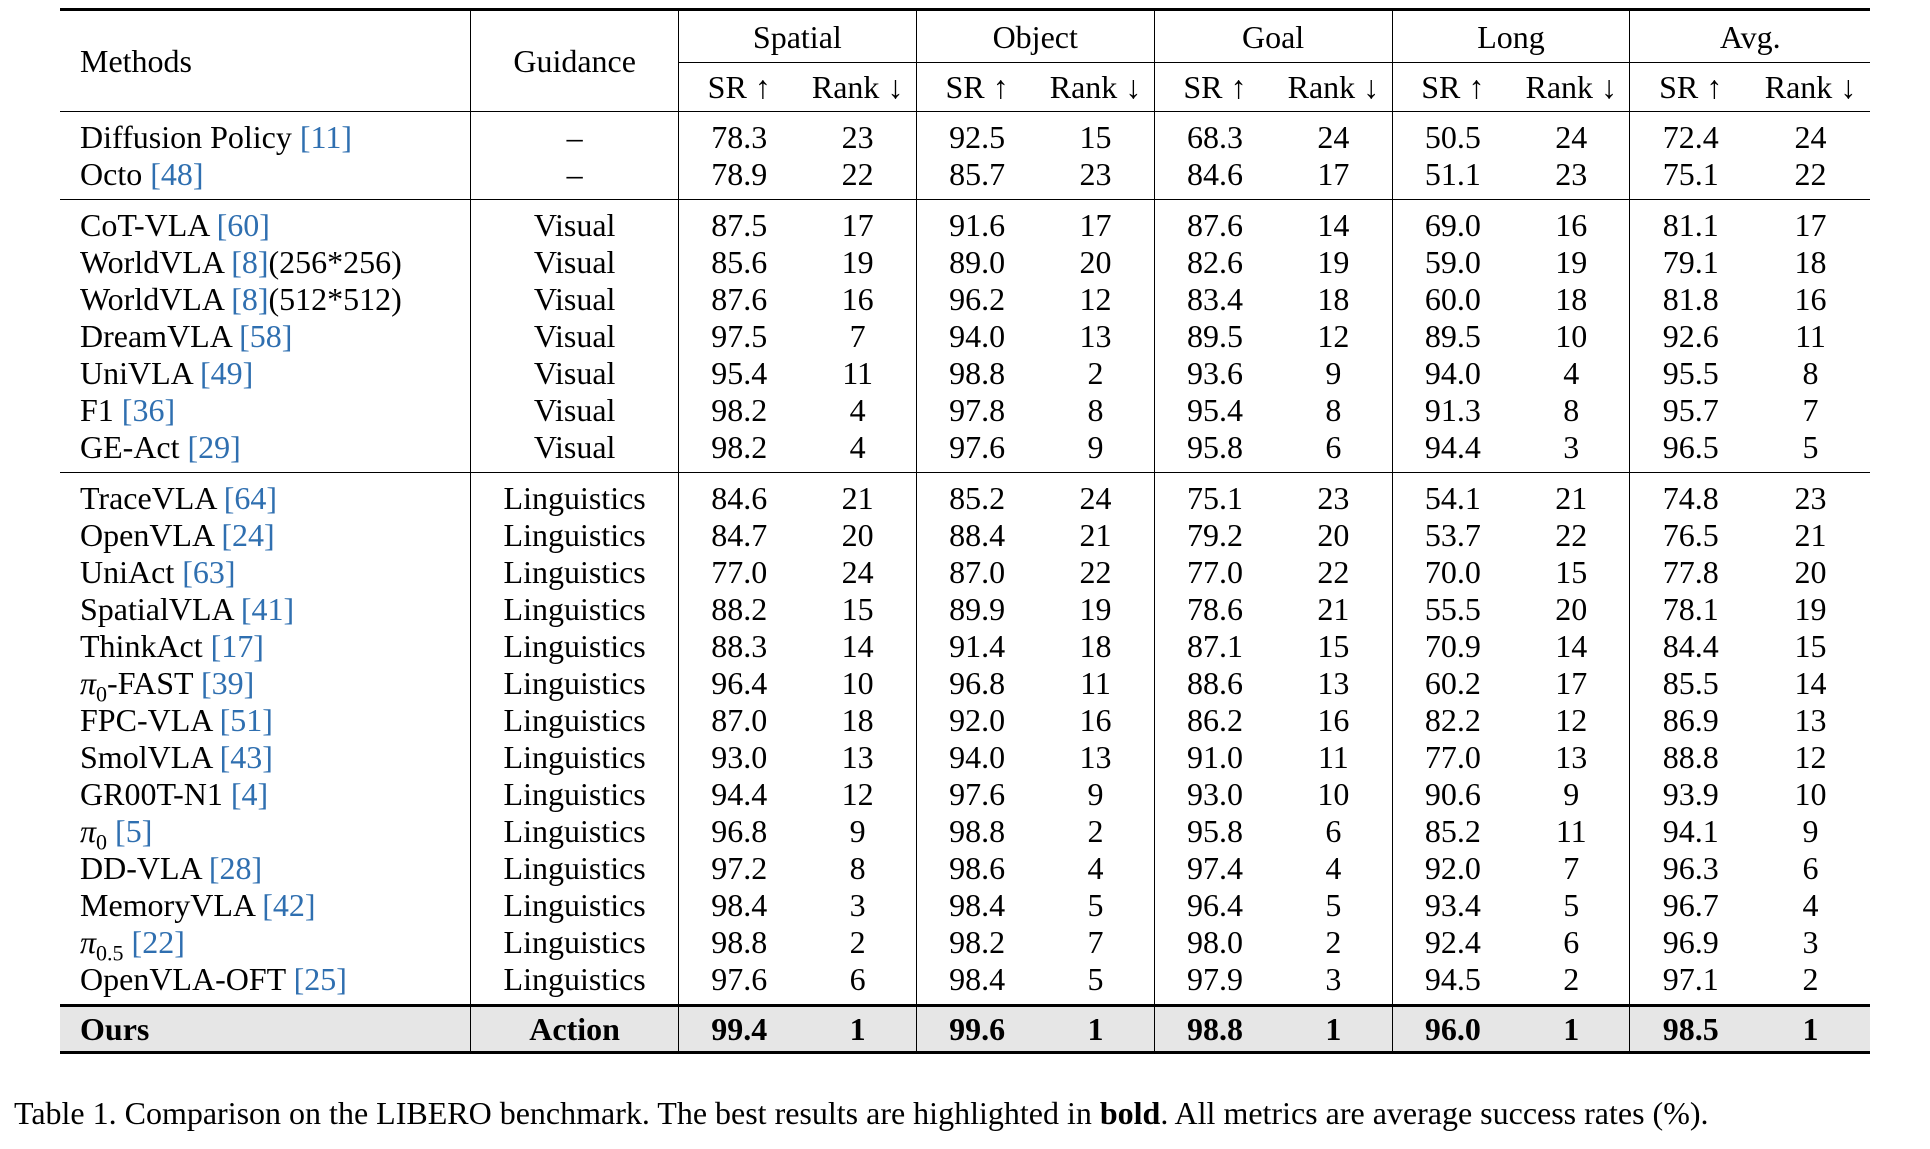 The image size is (1930, 1149). What do you see at coordinates (1690, 942) in the screenshot?
I see `value-cell-sr: 96.9` at bounding box center [1690, 942].